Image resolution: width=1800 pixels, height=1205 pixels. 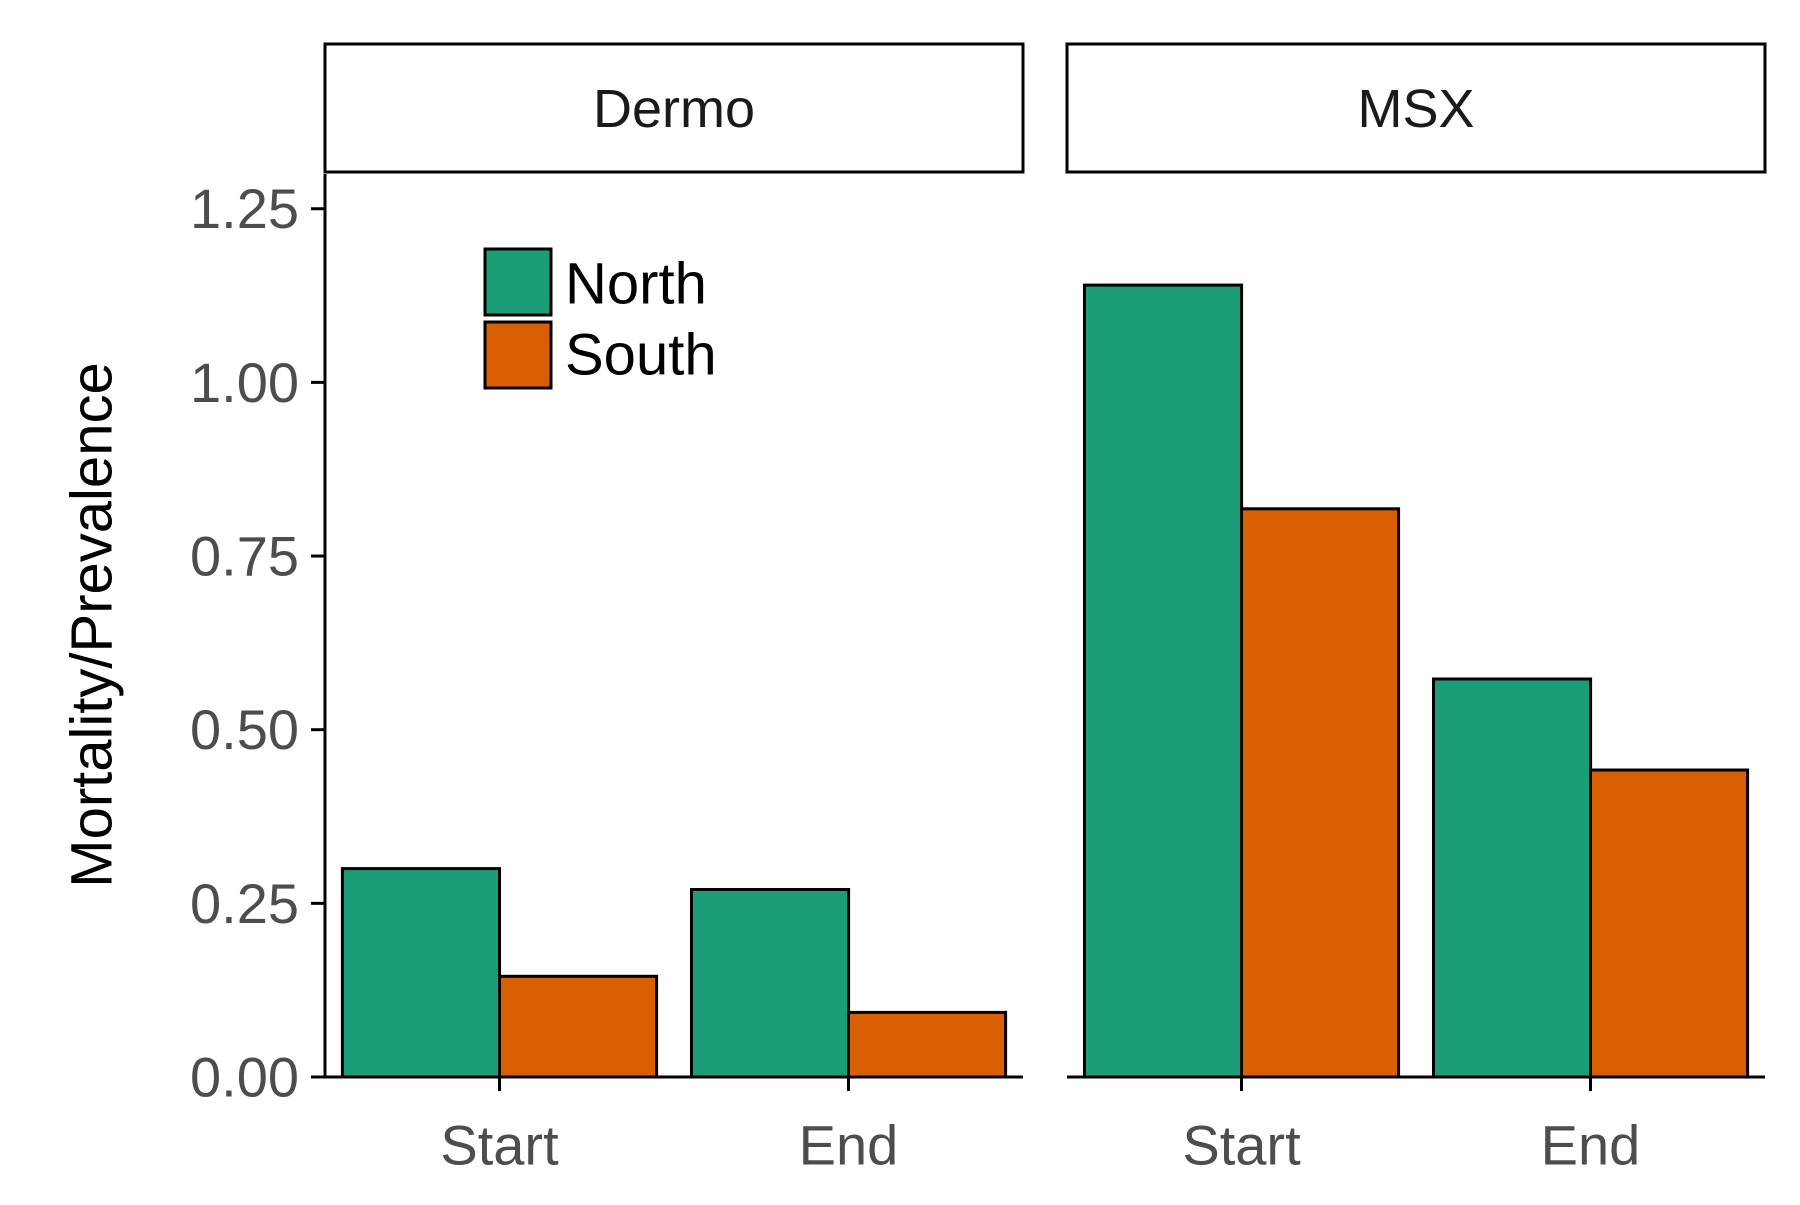 I want to click on y-axis-label: Mortality/Prevalence, so click(x=92, y=624).